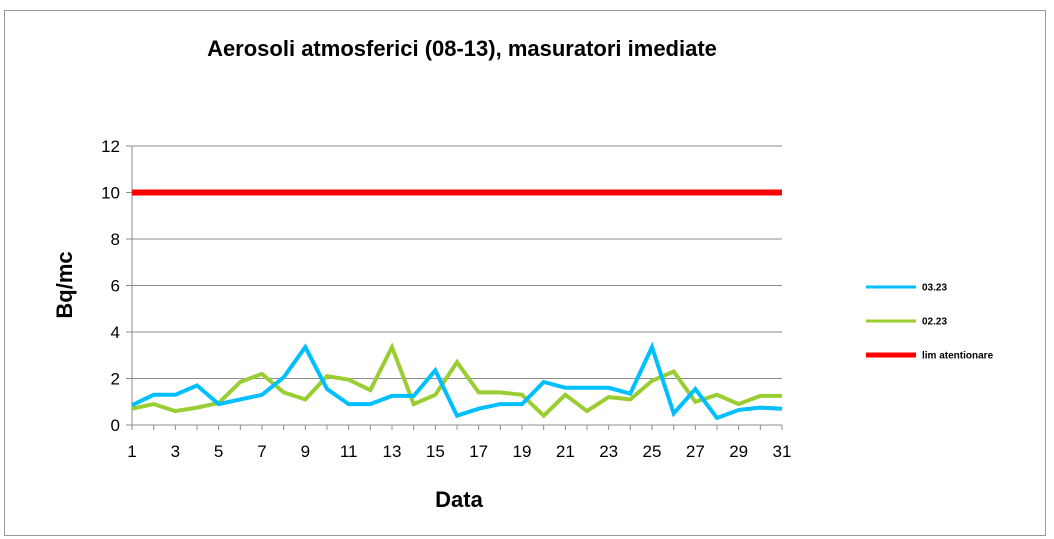  Describe the element at coordinates (459, 451) in the screenshot. I see `x-tick-labels: 1 3 5 7 9 11 13 15 17 19 21 23 25 27 29 31` at that location.